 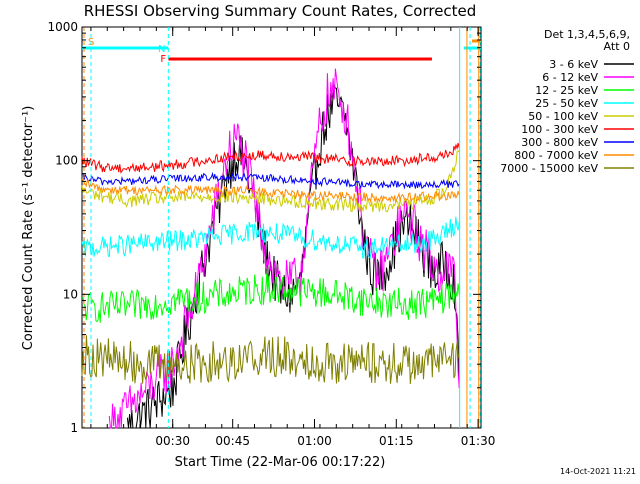 I want to click on footer-timestamp: 14-Oct-2021 11:21, so click(x=598, y=471).